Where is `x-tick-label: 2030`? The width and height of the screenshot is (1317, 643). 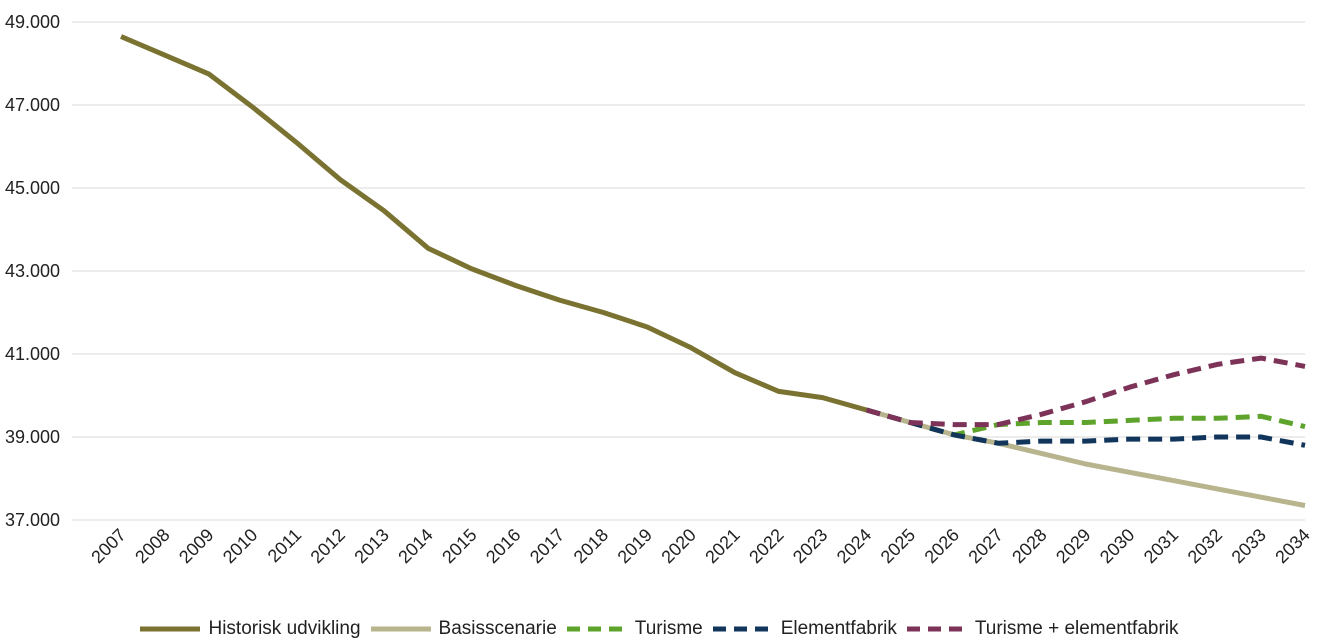
x-tick-label: 2030 is located at coordinates (1117, 546).